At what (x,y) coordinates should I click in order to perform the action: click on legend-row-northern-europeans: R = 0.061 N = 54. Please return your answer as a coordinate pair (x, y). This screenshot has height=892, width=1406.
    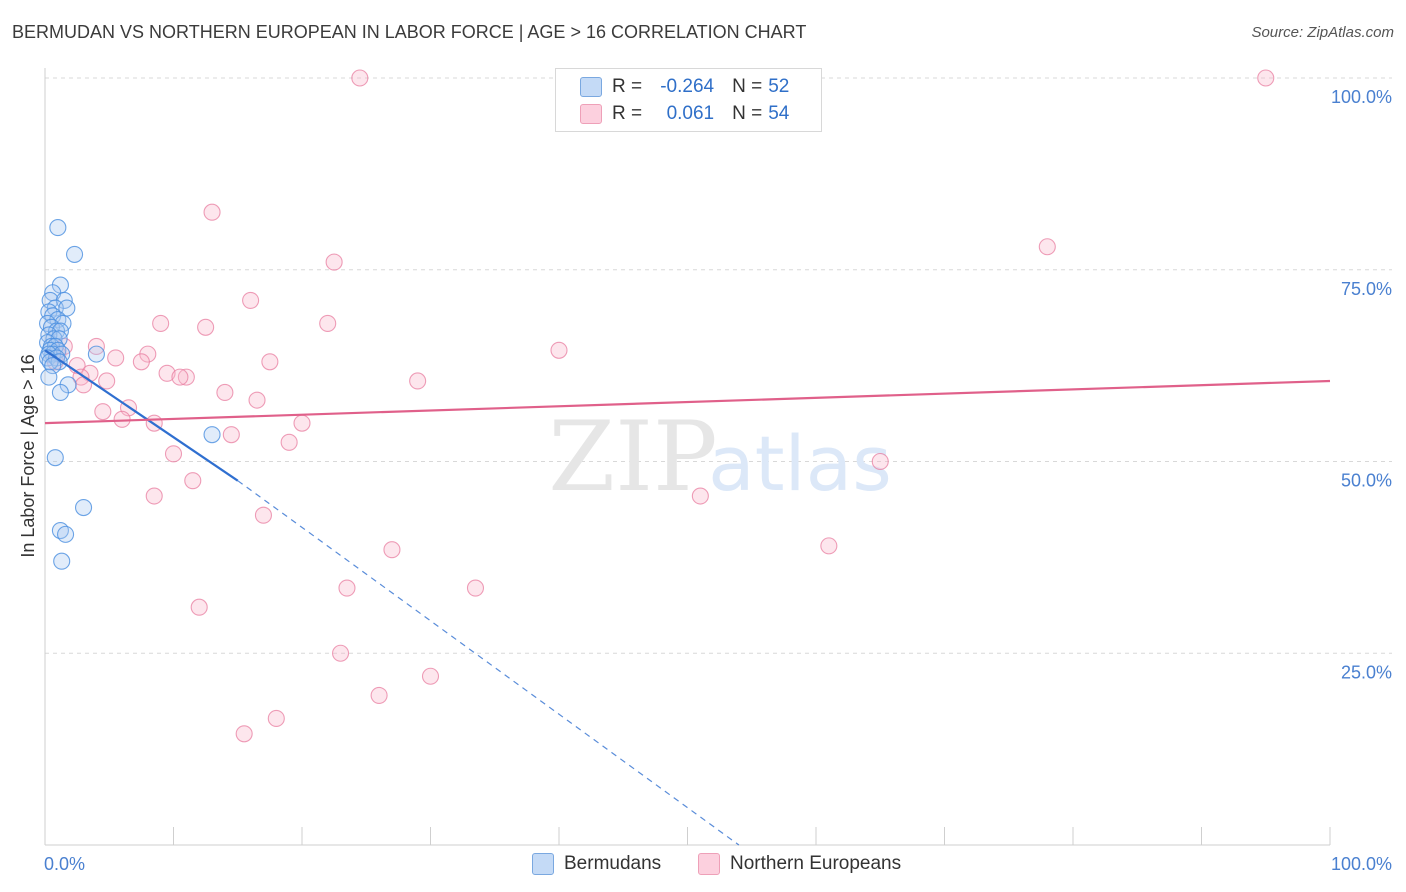
    Looking at the image, I should click on (684, 114).